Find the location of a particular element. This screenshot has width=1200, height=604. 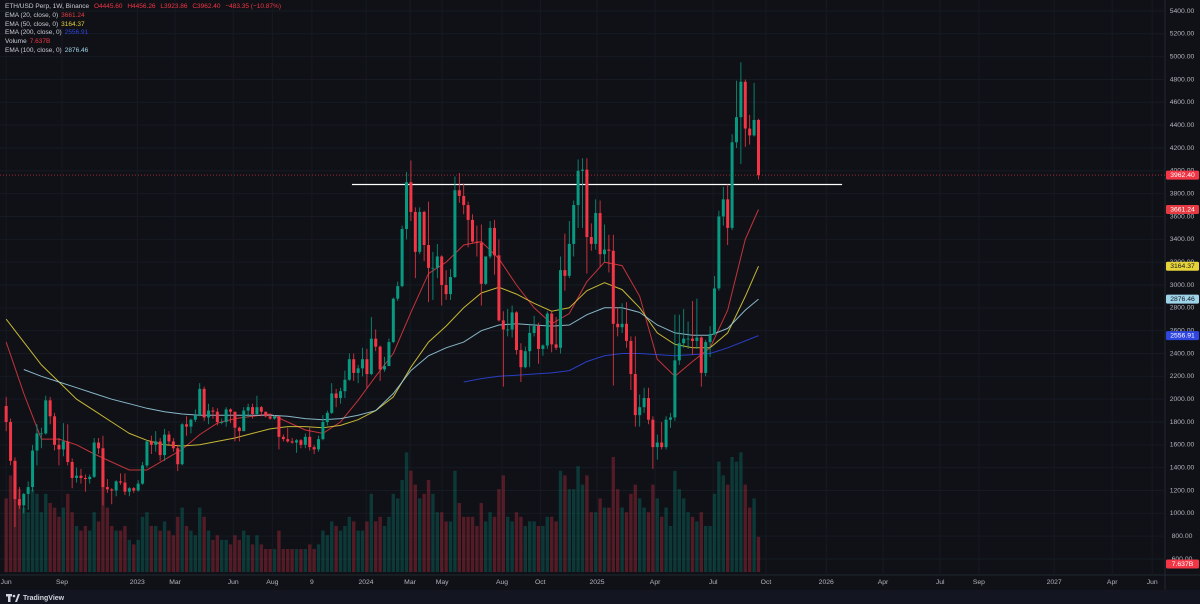

y-tick-label: 2200.00 is located at coordinates (1182, 376).